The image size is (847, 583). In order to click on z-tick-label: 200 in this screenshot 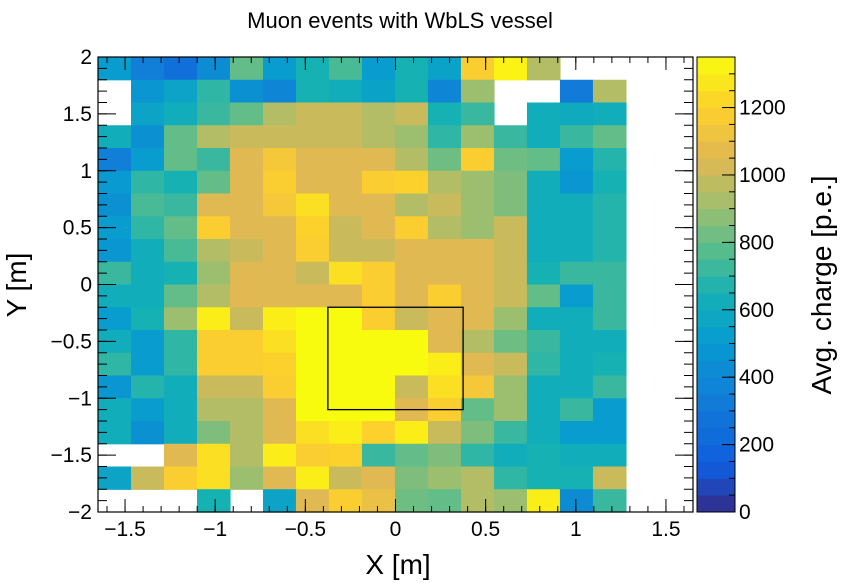, I will do `click(756, 445)`.